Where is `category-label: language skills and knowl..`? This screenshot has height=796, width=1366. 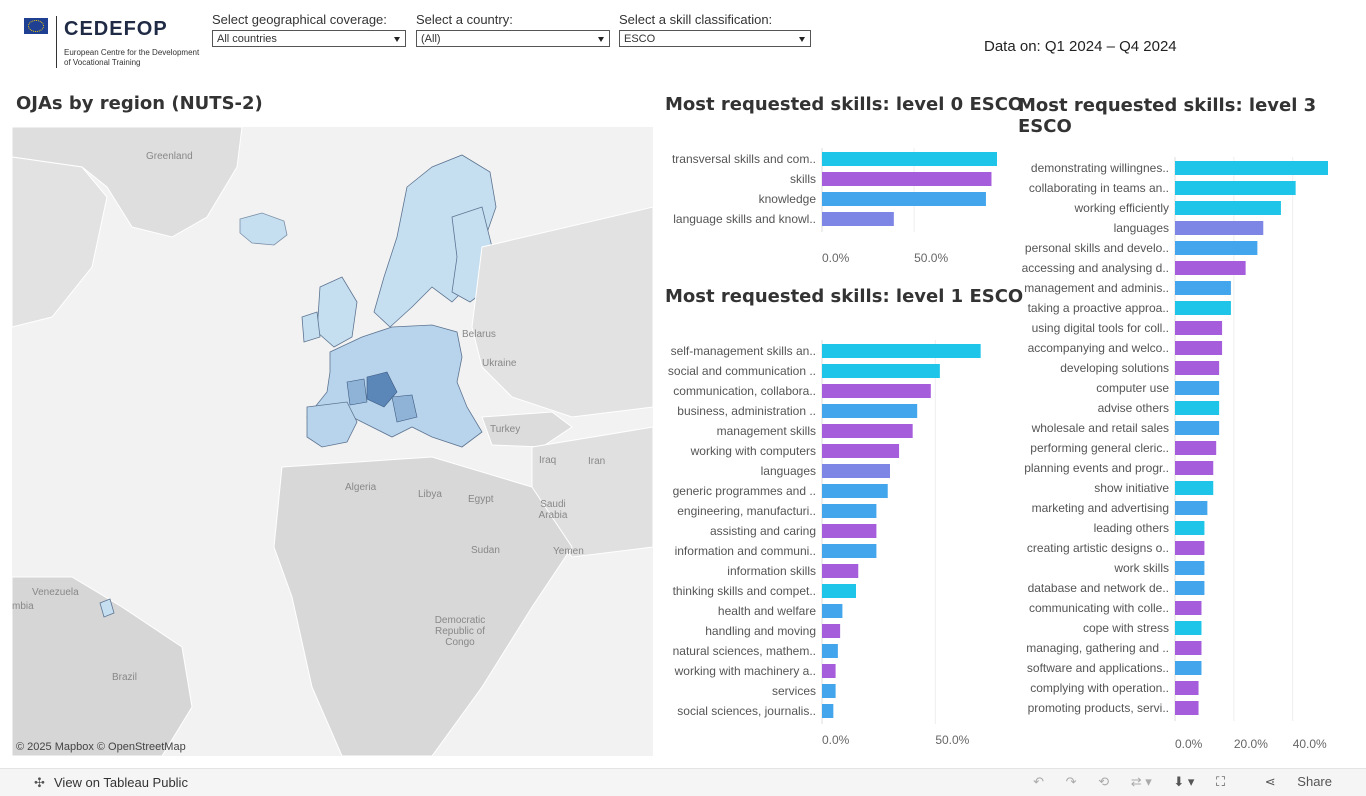
category-label: language skills and knowl.. is located at coordinates (744, 219).